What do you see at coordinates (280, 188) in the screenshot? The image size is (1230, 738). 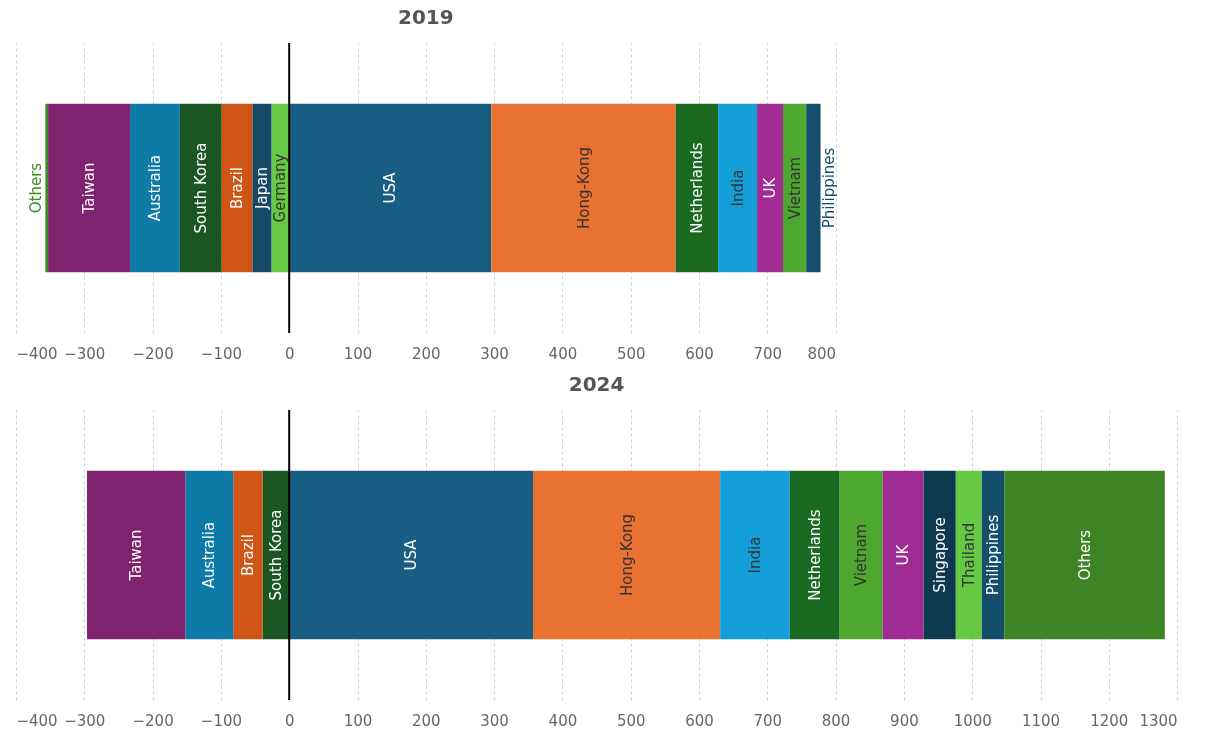 I see `series-label: Germany` at bounding box center [280, 188].